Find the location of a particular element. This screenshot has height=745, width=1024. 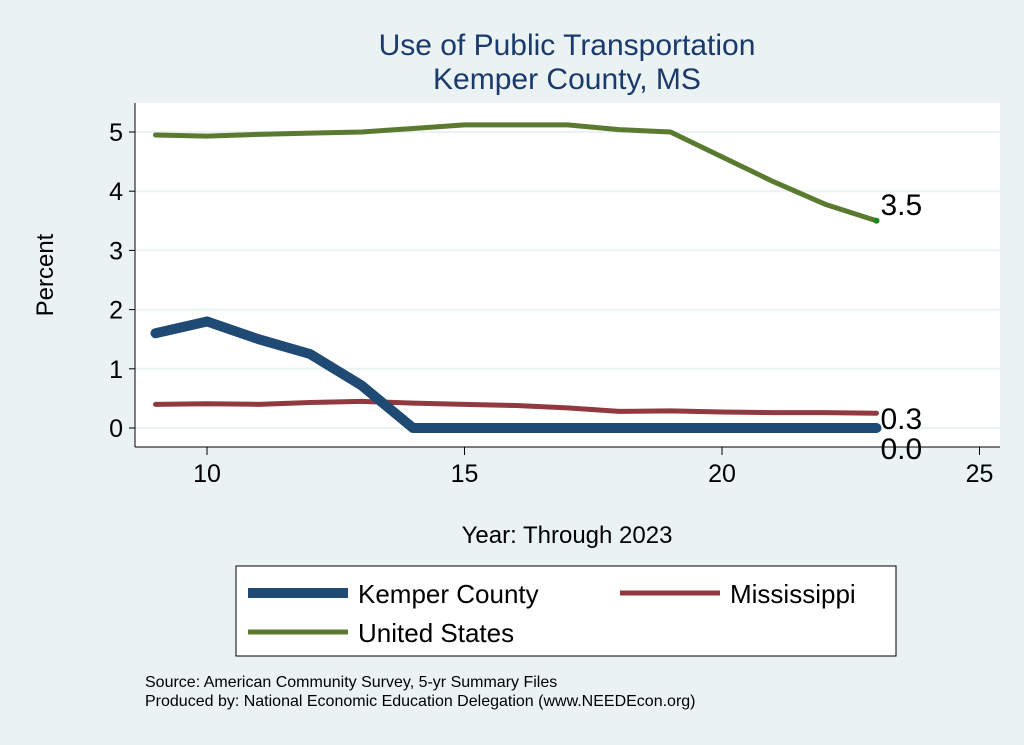

series-line-mississippi is located at coordinates (516, 407).